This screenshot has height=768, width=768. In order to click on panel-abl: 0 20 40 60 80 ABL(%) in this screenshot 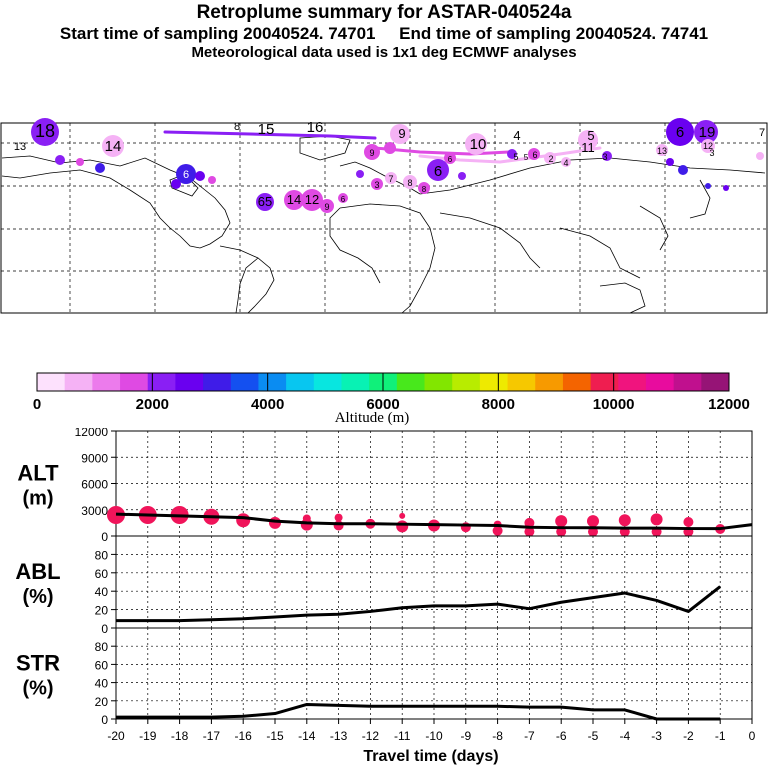, I will do `click(384, 585)`.